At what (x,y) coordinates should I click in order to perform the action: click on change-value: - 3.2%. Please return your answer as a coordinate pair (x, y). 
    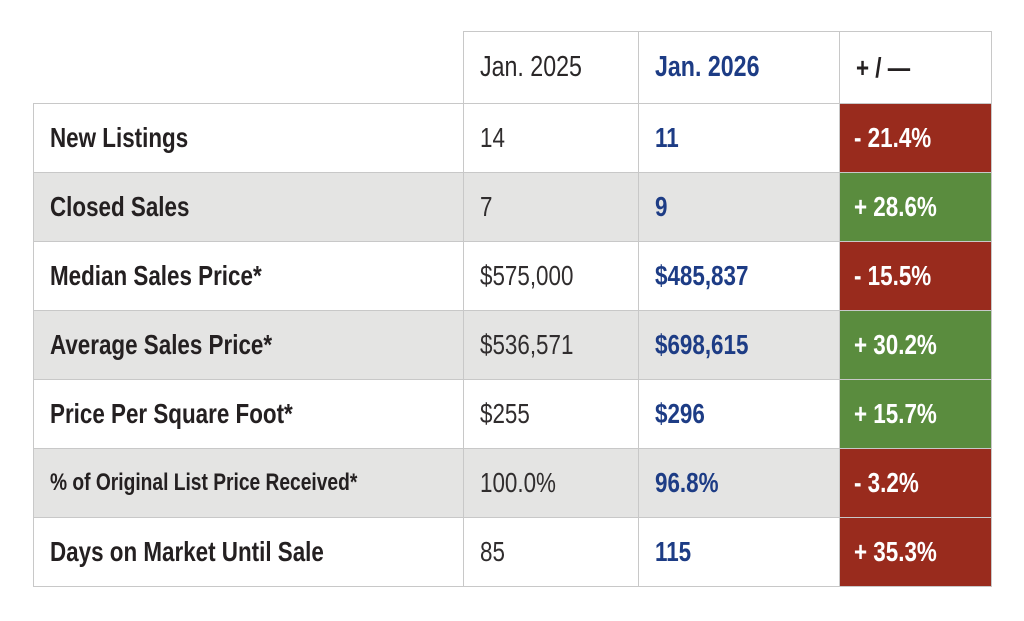
    Looking at the image, I should click on (886, 482).